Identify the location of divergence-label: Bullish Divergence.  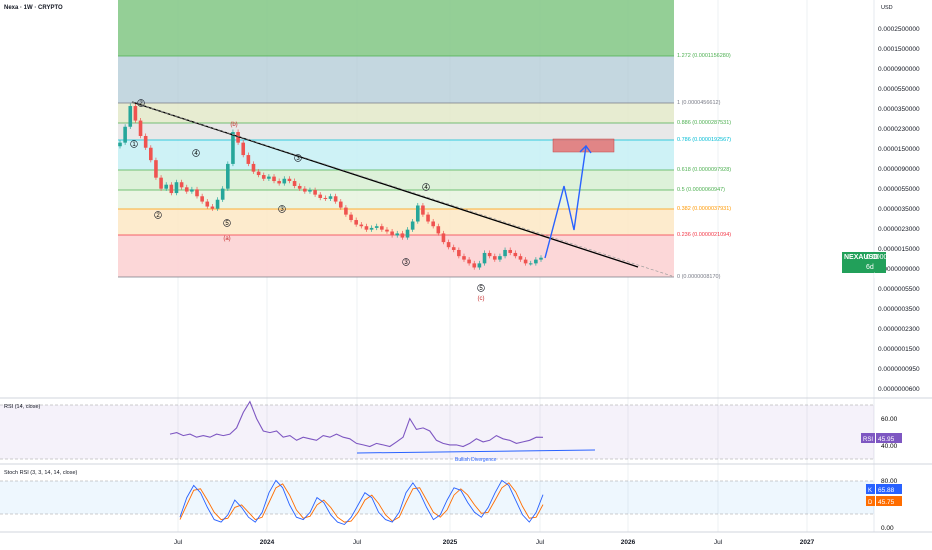
(476, 460).